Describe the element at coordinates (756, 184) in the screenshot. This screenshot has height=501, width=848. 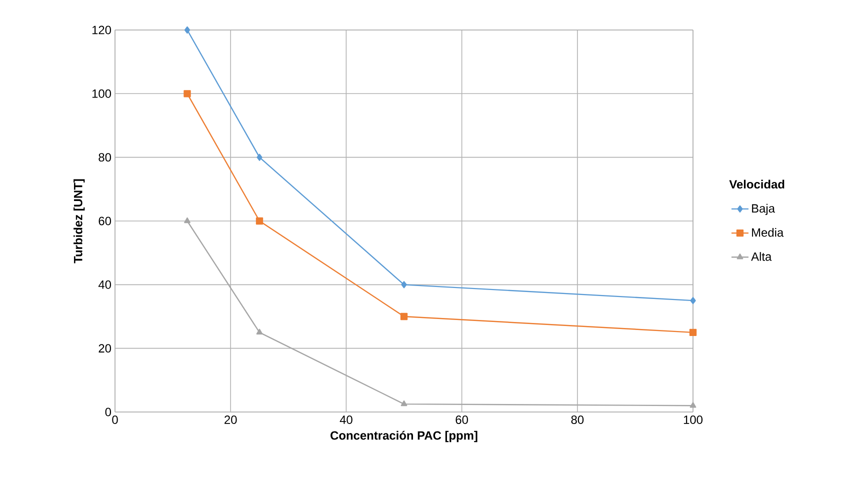
I see `legend-title: Velocidad` at that location.